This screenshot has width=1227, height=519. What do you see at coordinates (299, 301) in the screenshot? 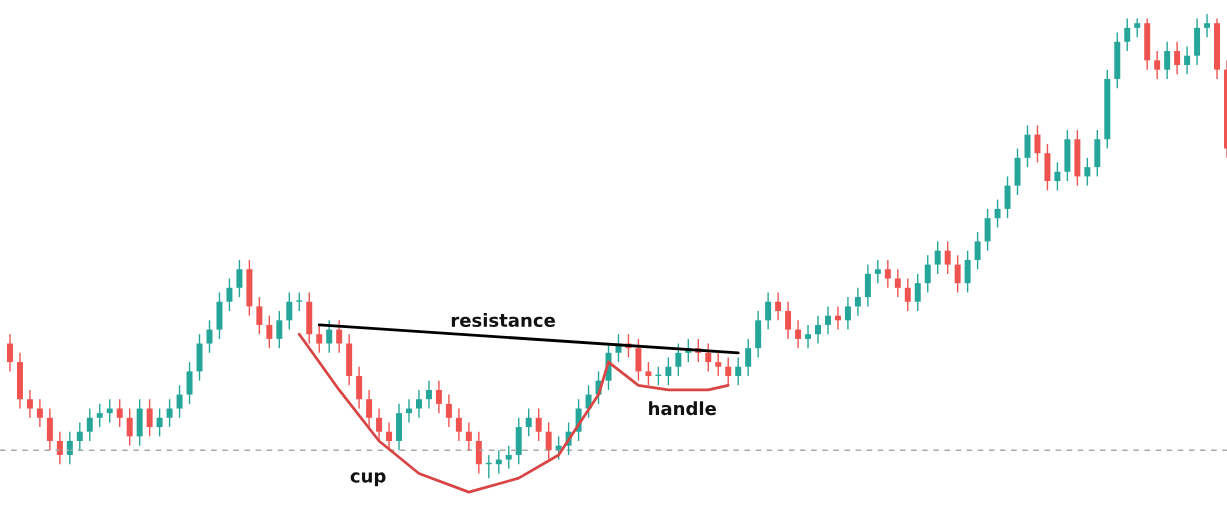
I see `candlestick` at bounding box center [299, 301].